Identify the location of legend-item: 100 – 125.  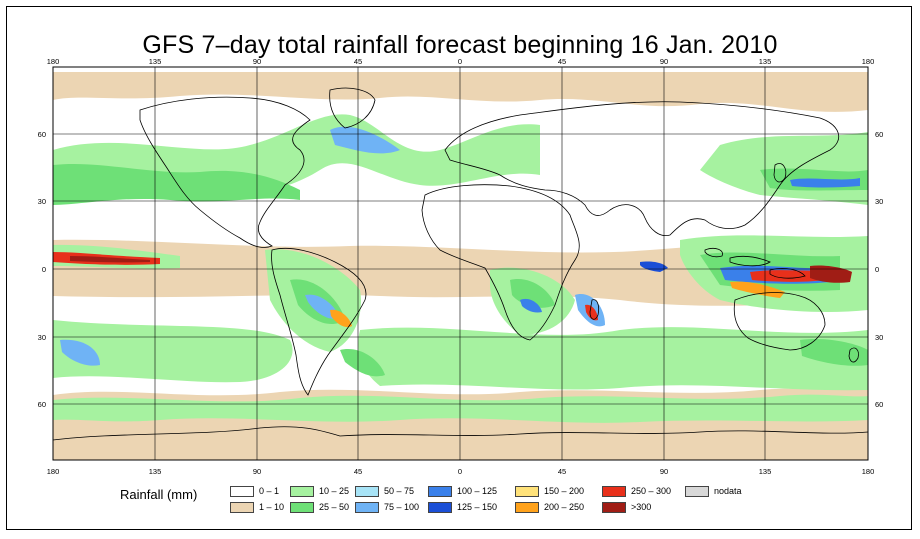
(462, 491).